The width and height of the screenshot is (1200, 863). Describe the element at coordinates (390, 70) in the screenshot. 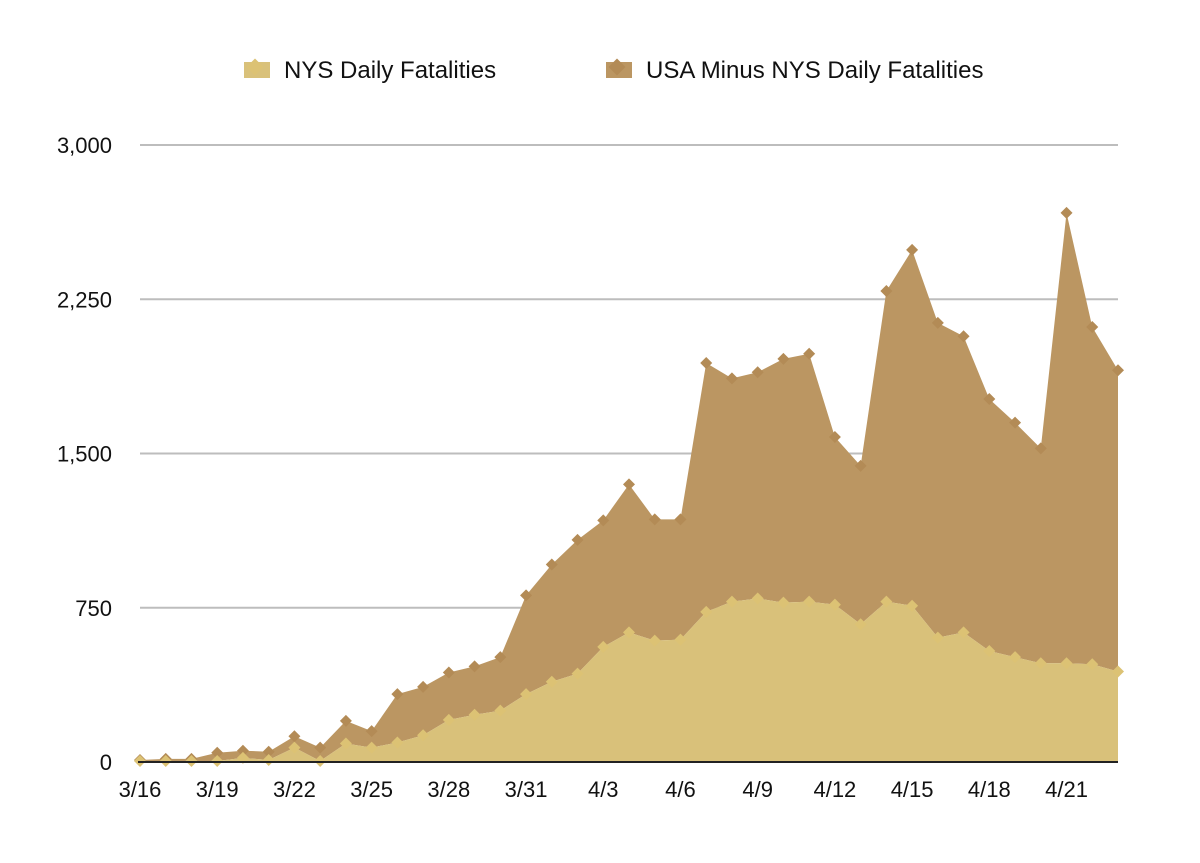

I see `legend-label-nys: NYS Daily Fatalities` at that location.